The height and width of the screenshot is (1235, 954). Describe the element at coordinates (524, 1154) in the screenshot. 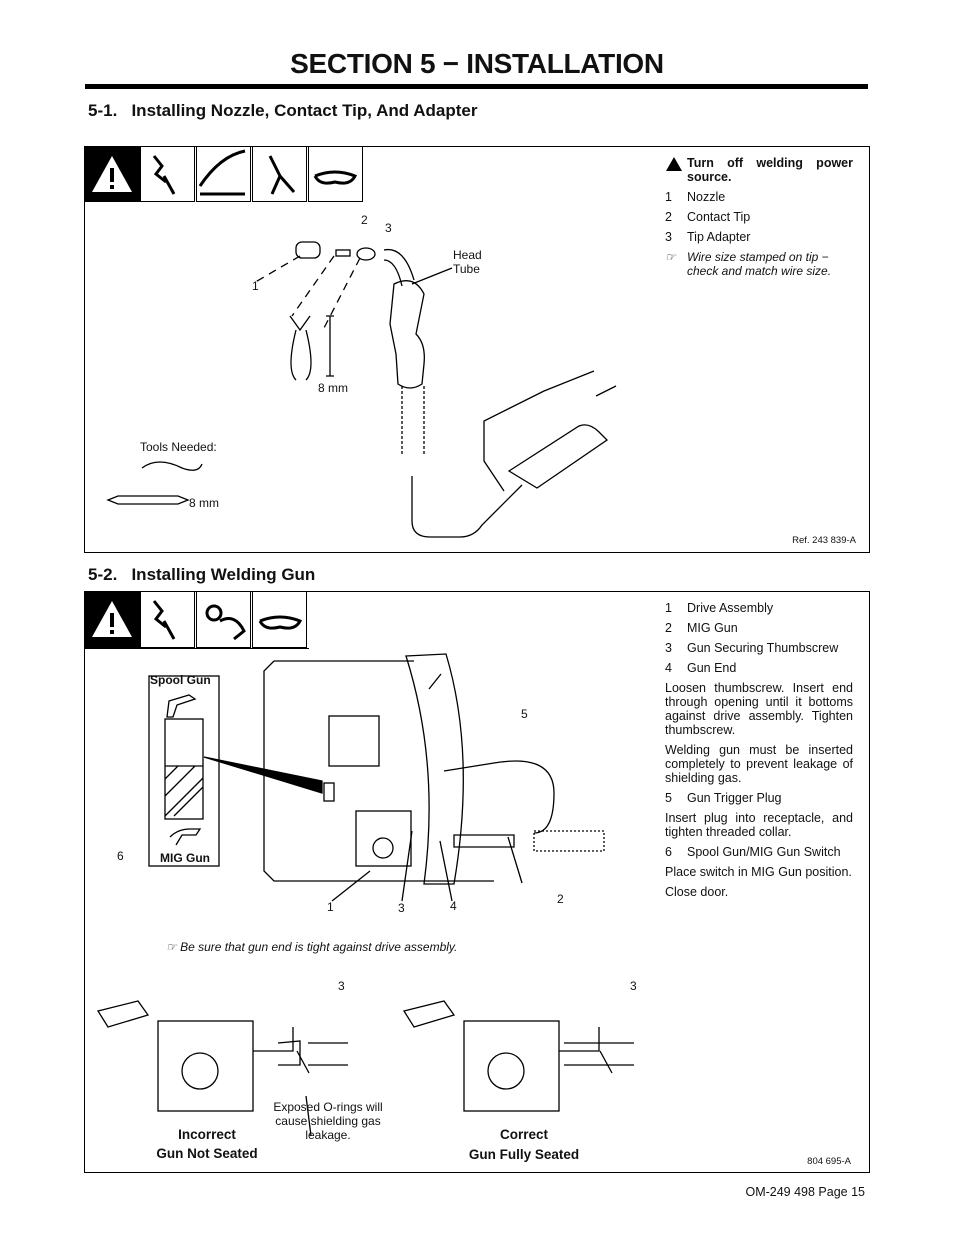

I see `subtitle-line: Gun Fully Seated` at that location.